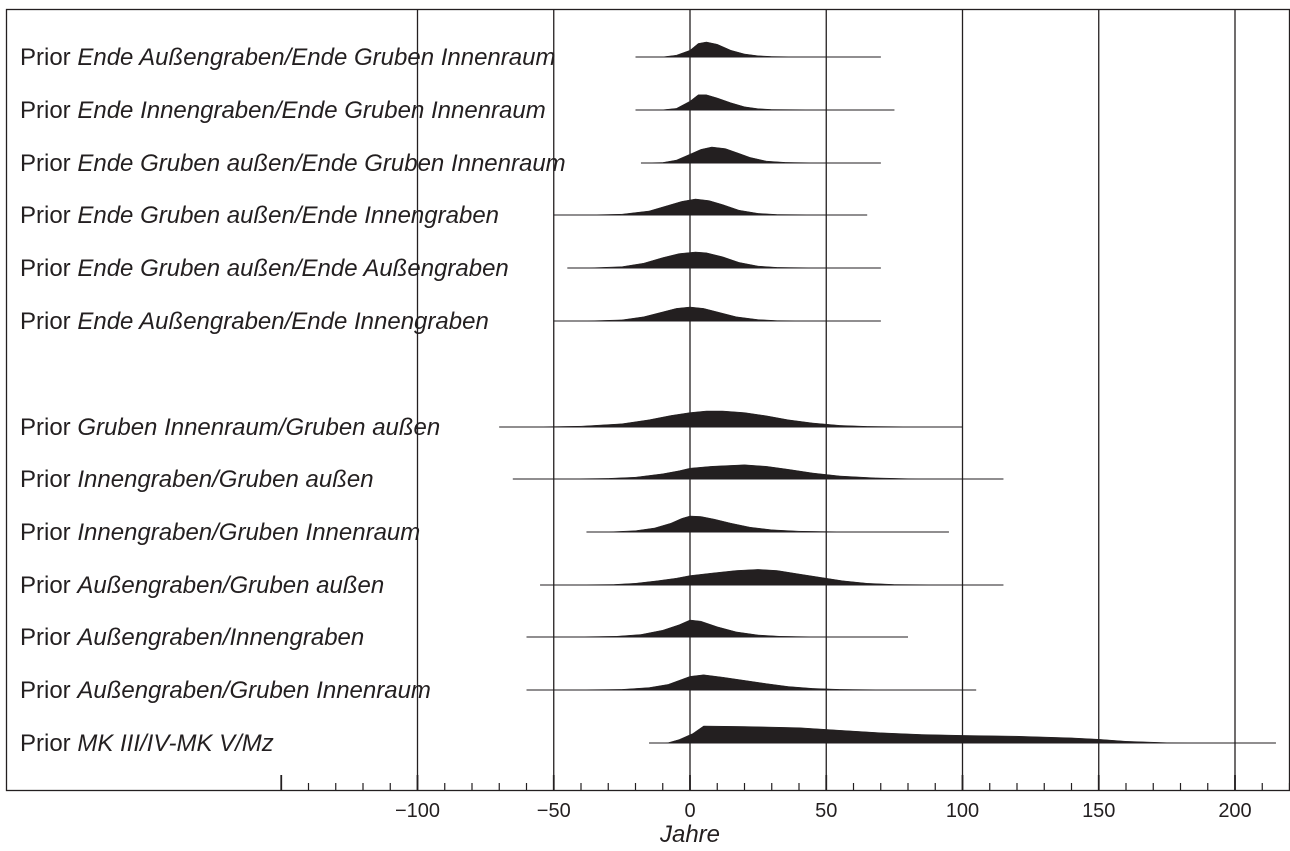  What do you see at coordinates (1234, 811) in the screenshot?
I see `x-tick-label: 200` at bounding box center [1234, 811].